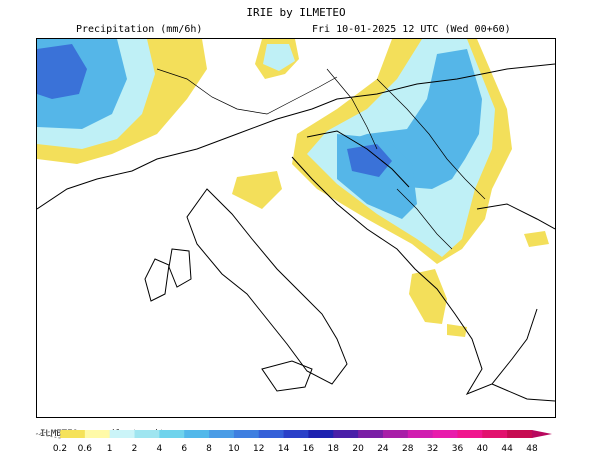  What do you see at coordinates (159, 449) in the screenshot?
I see `scale-tick-label: 4` at bounding box center [159, 449].